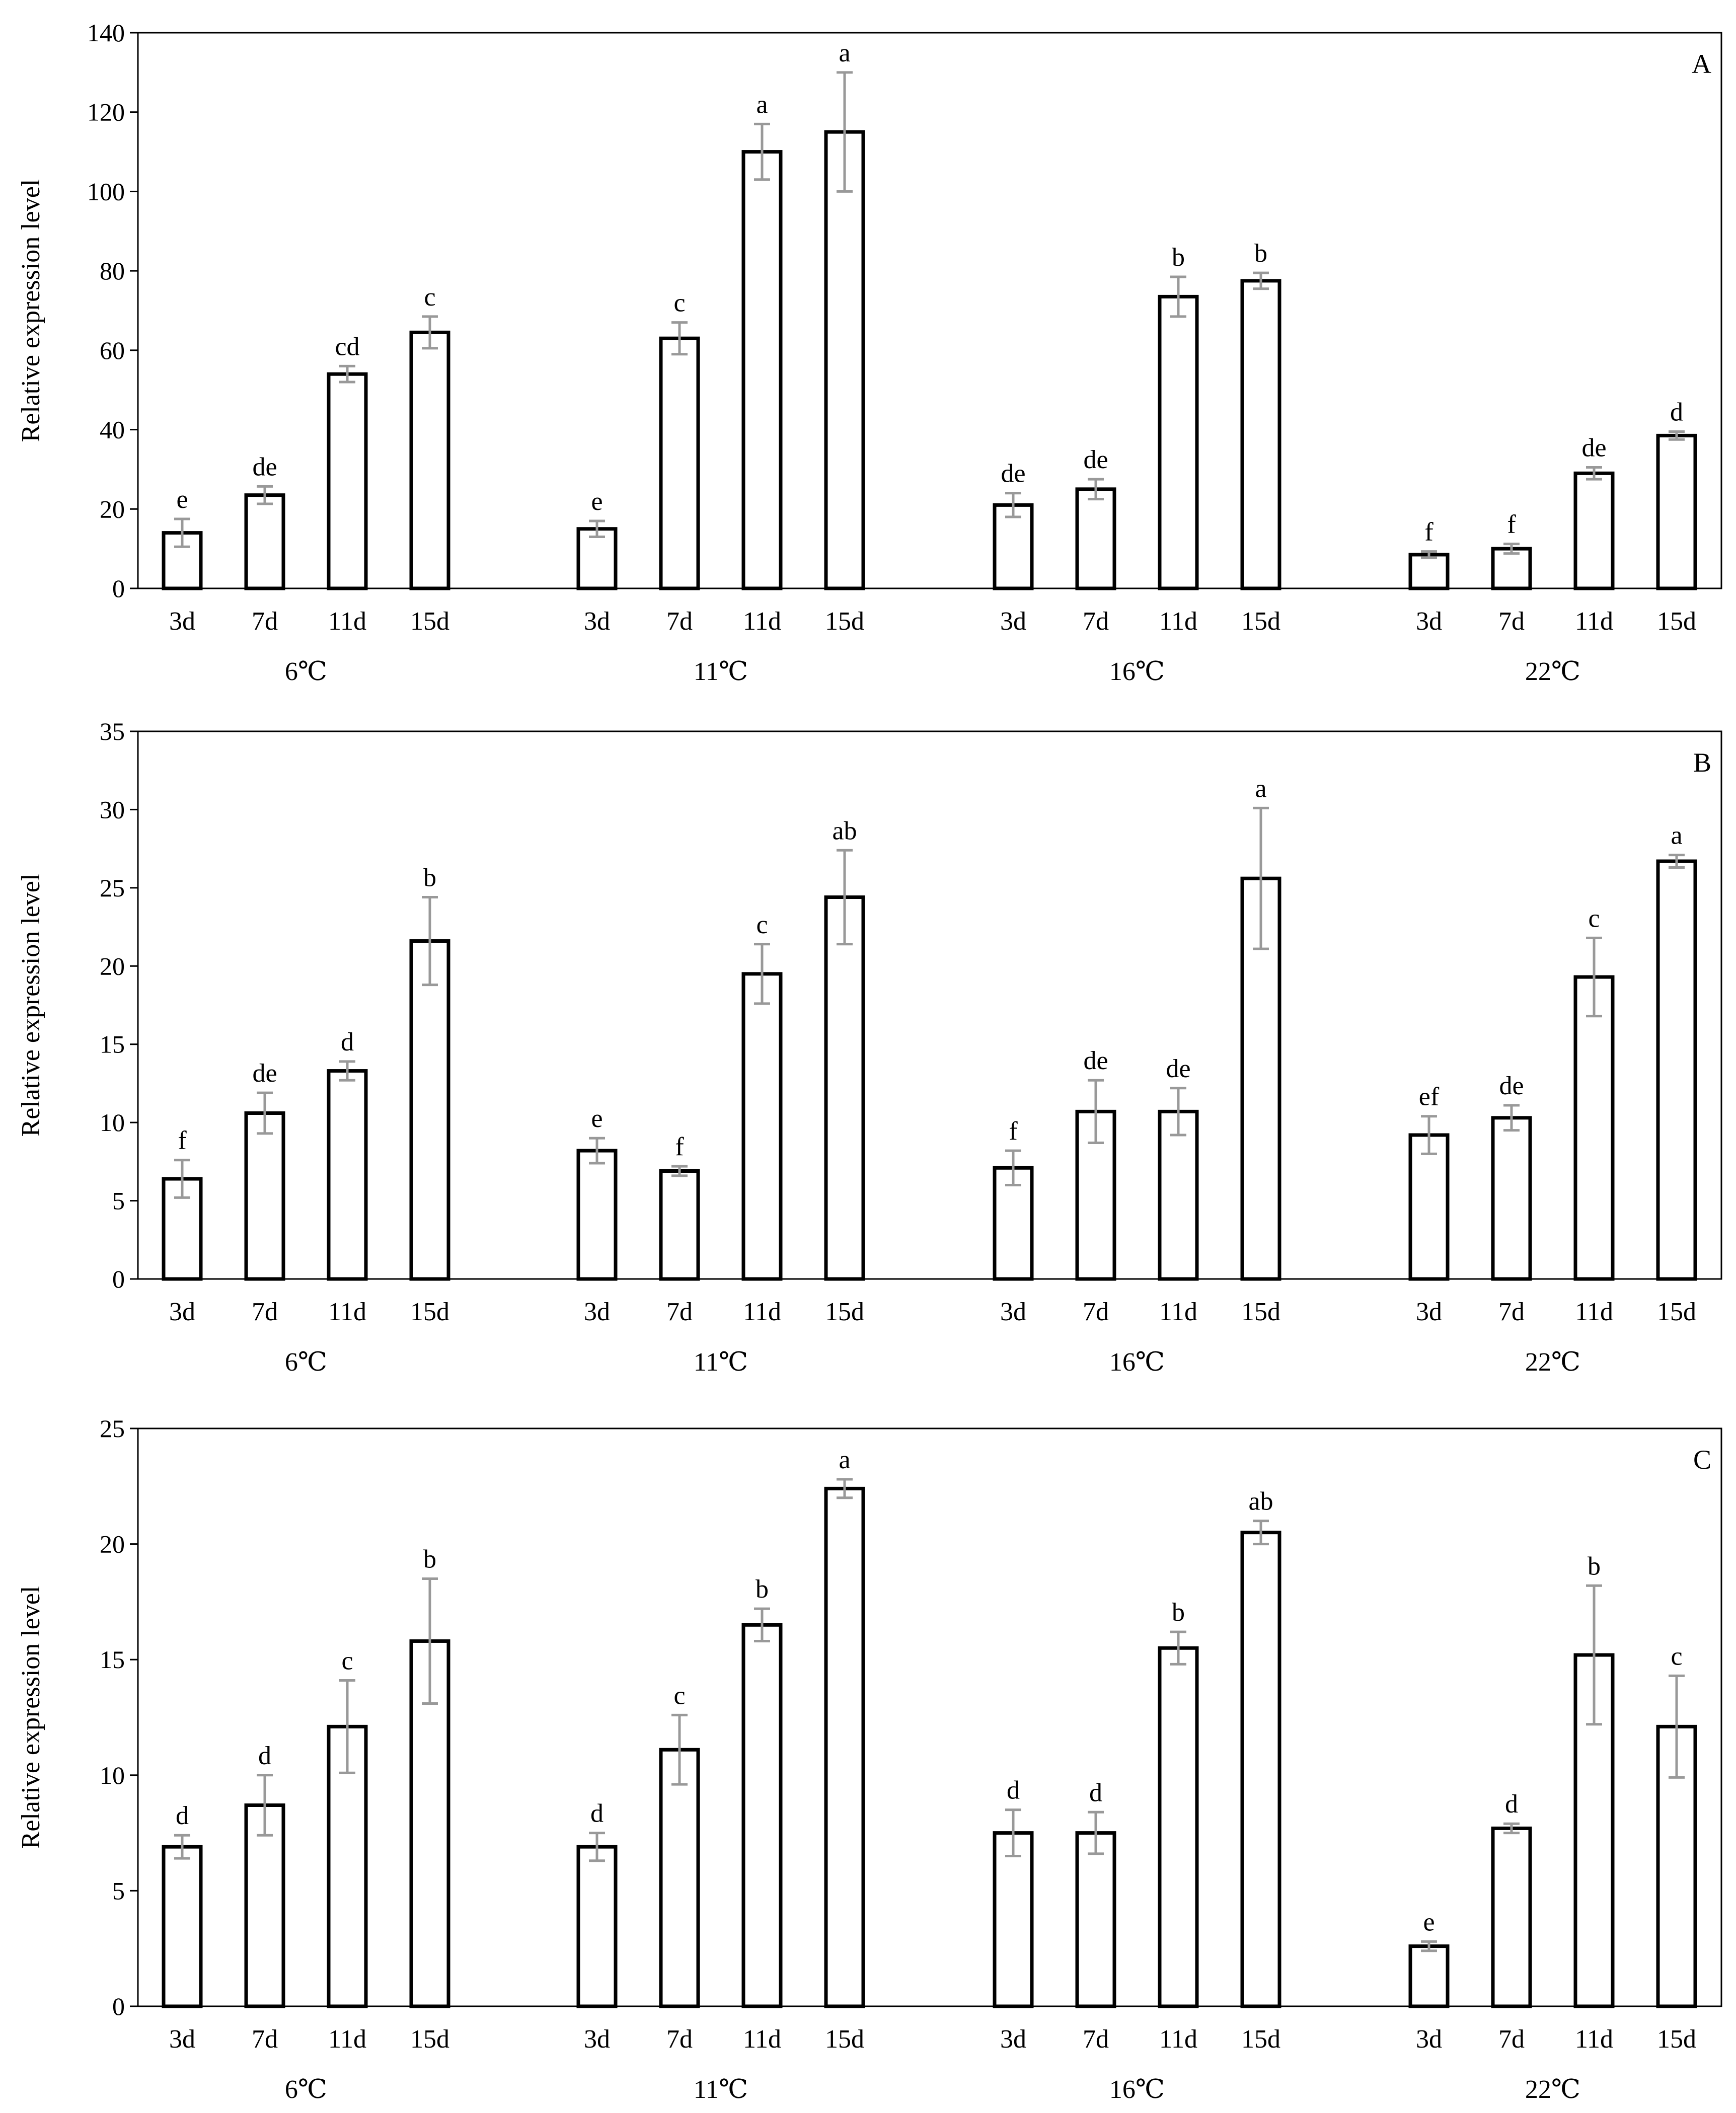  I want to click on y-tick-label: 80, so click(112, 271).